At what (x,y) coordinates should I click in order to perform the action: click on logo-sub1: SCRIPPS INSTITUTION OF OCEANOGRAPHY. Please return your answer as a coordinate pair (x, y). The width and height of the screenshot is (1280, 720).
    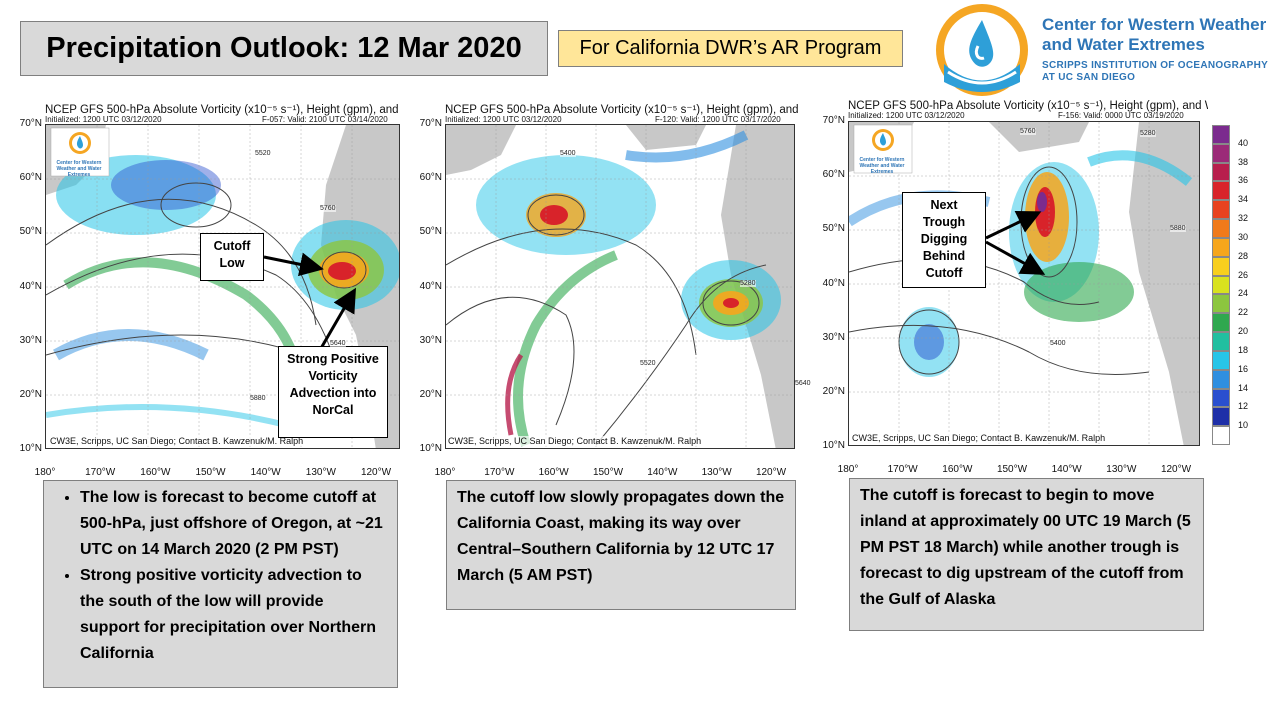
    Looking at the image, I should click on (1155, 65).